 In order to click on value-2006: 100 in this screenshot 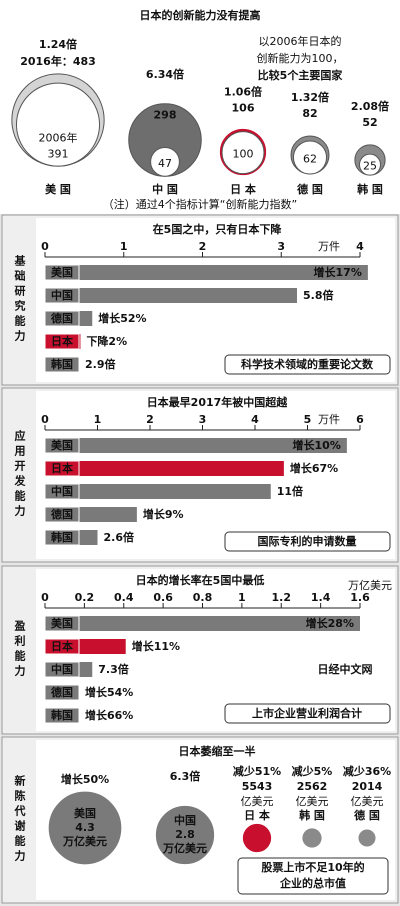, I will do `click(243, 154)`.